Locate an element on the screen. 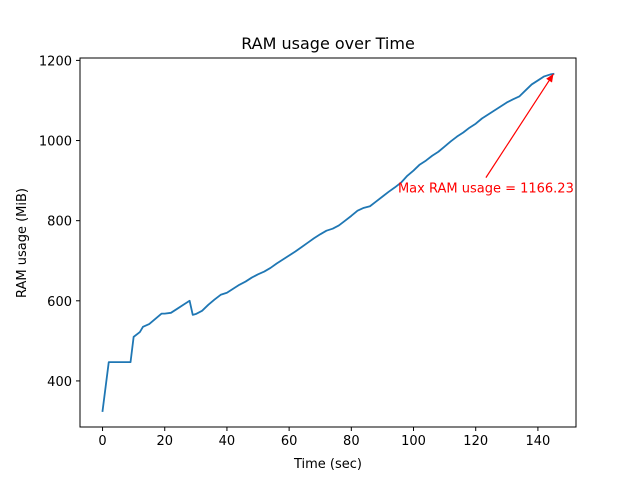 The height and width of the screenshot is (480, 640). chart-title: RAM usage over Time is located at coordinates (328, 43).